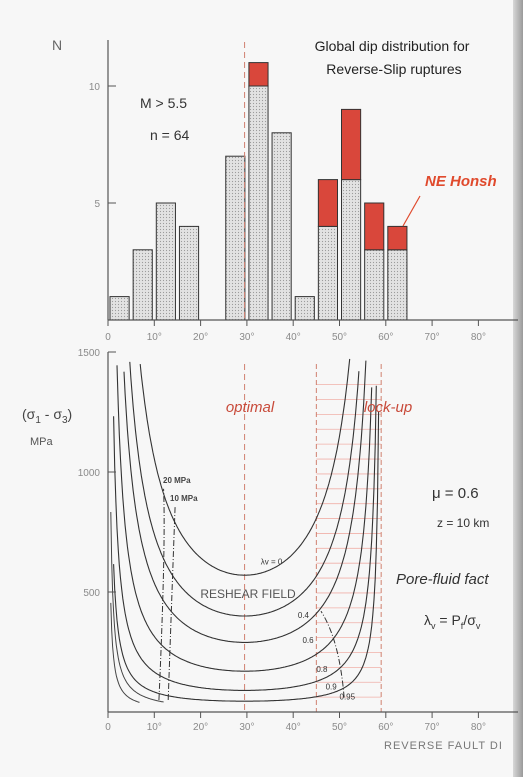 Image resolution: width=523 pixels, height=777 pixels. Describe the element at coordinates (200, 727) in the screenshot. I see `stress-x-tick-label: 20°` at that location.